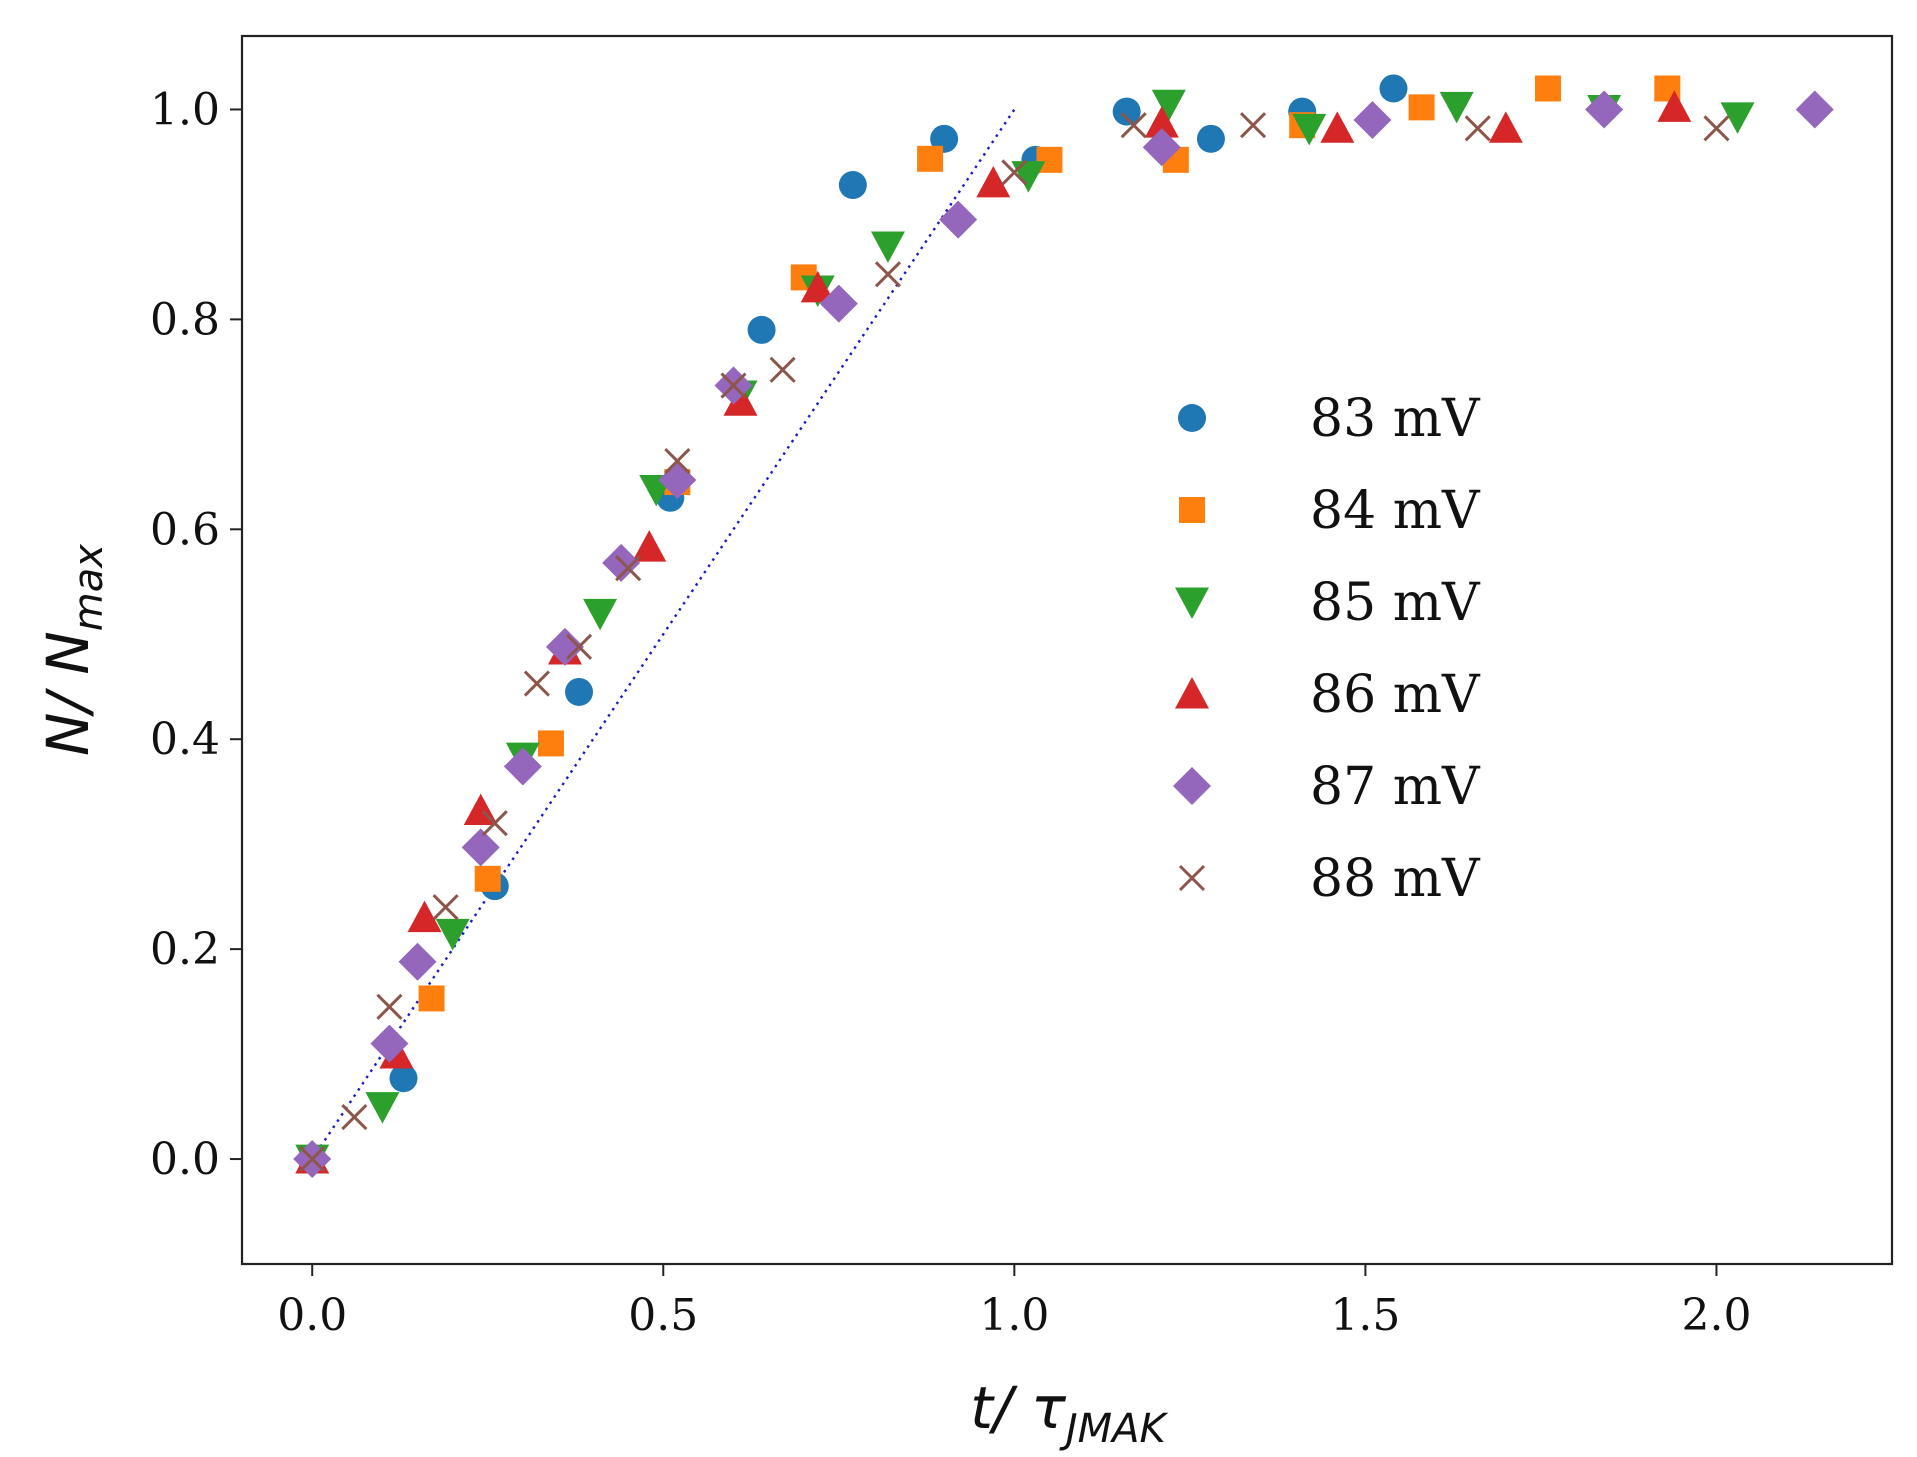  Describe the element at coordinates (1395, 603) in the screenshot. I see `legend-label: 85 mV` at that location.